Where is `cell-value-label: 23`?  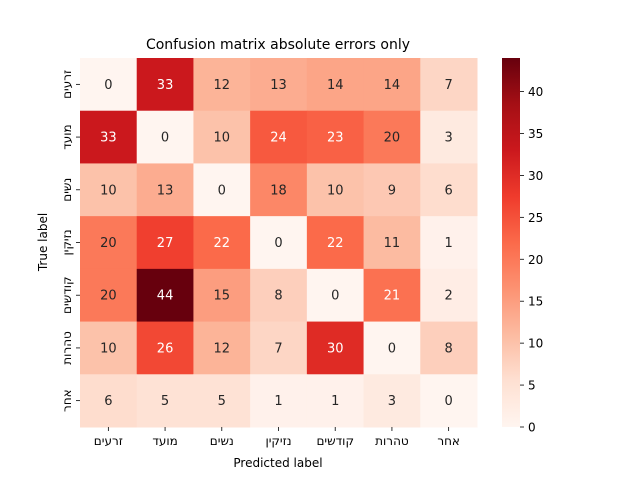
cell-value-label: 23 is located at coordinates (335, 138).